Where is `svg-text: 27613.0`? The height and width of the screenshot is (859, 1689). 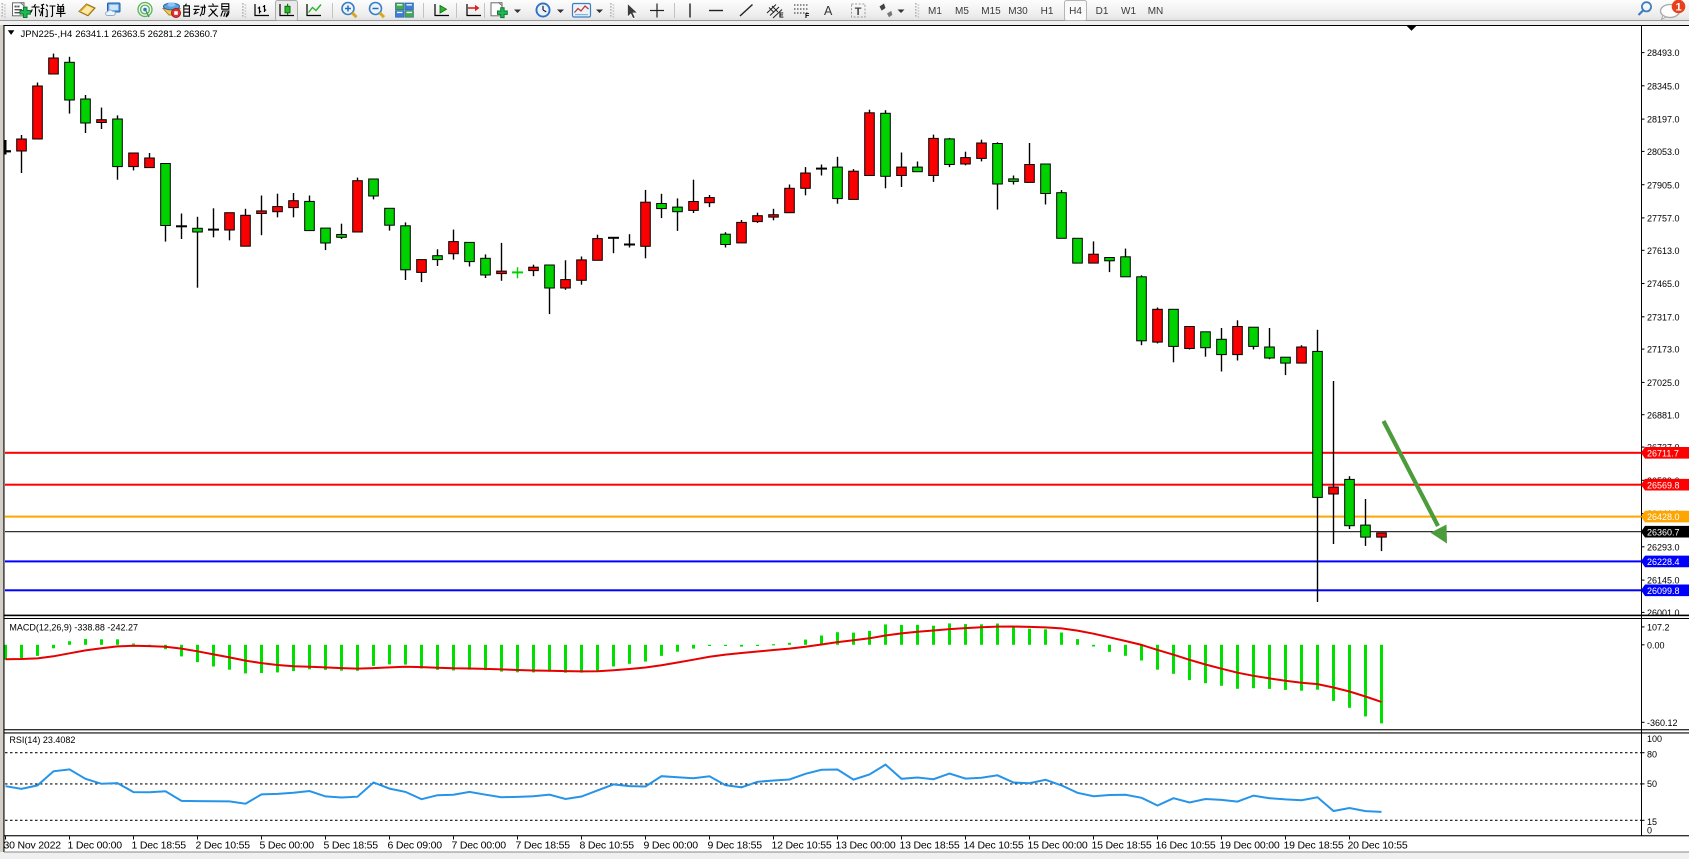
svg-text: 27613.0 is located at coordinates (1663, 251).